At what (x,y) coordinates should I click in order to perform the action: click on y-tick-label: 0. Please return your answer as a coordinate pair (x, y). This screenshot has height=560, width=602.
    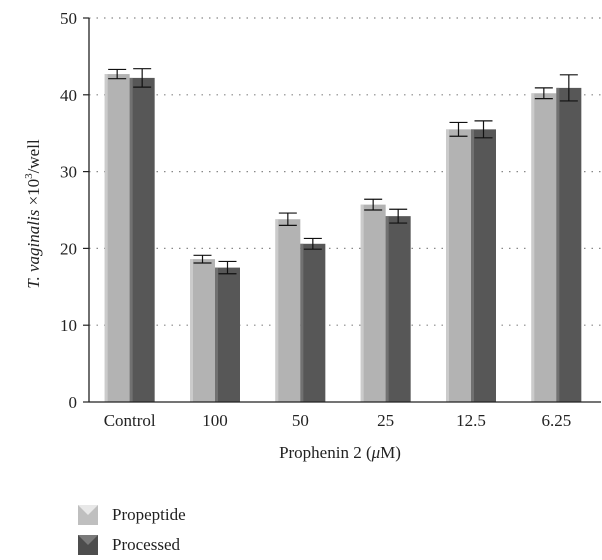
    Looking at the image, I should click on (73, 402).